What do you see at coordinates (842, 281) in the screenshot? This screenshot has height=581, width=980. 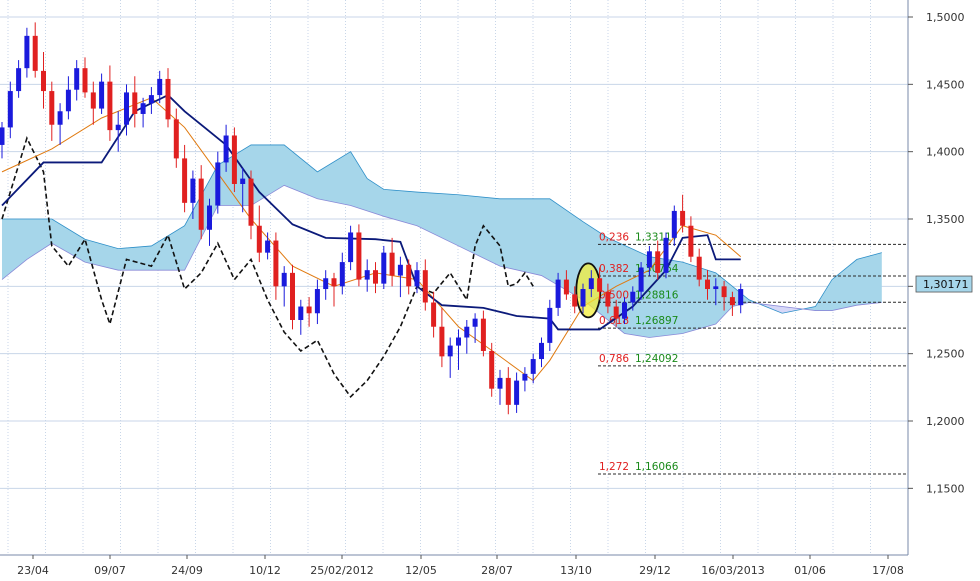 I see `cloud-bullish` at bounding box center [842, 281].